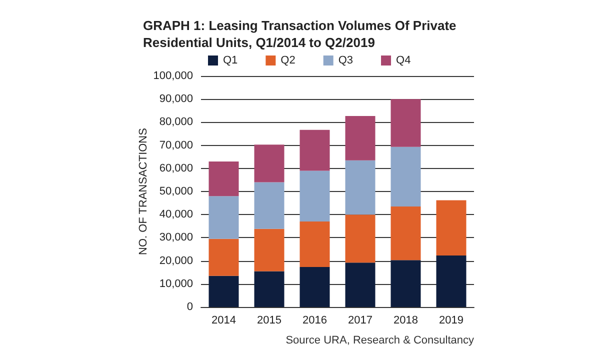 The image size is (600, 360). Describe the element at coordinates (403, 60) in the screenshot. I see `legend-label: Q4` at that location.